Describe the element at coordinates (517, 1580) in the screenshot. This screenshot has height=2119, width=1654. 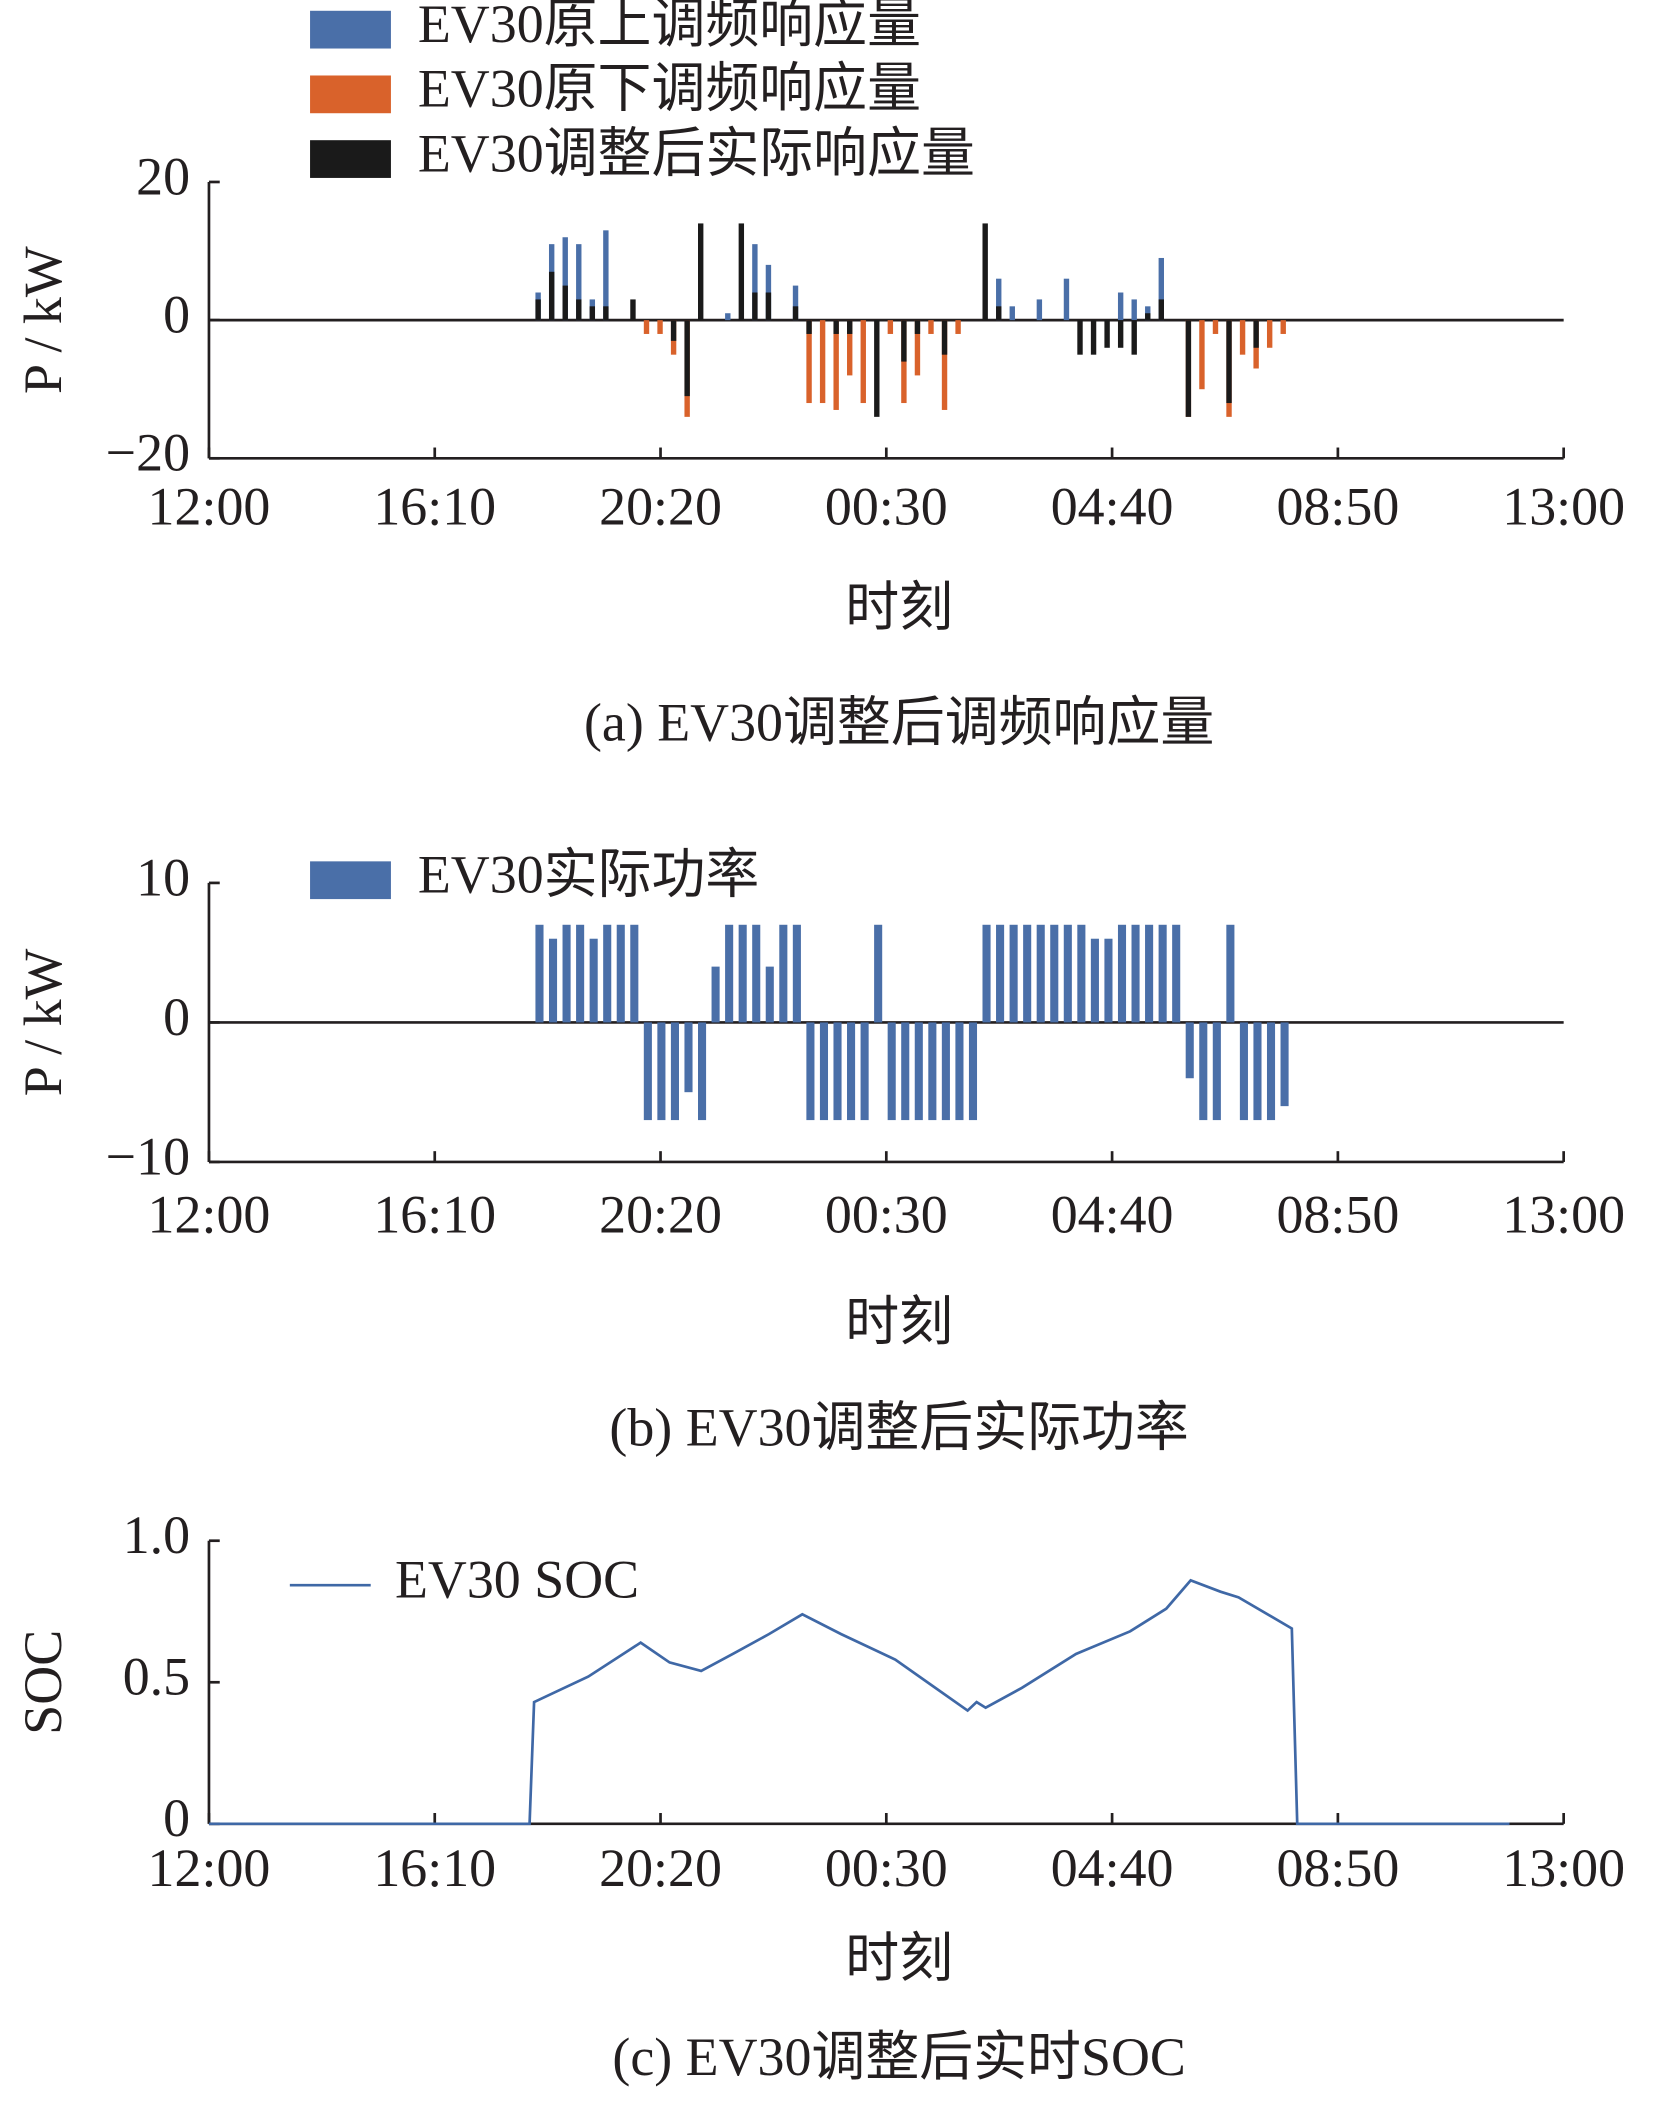
I see `legend-label: EV30 SOC` at that location.